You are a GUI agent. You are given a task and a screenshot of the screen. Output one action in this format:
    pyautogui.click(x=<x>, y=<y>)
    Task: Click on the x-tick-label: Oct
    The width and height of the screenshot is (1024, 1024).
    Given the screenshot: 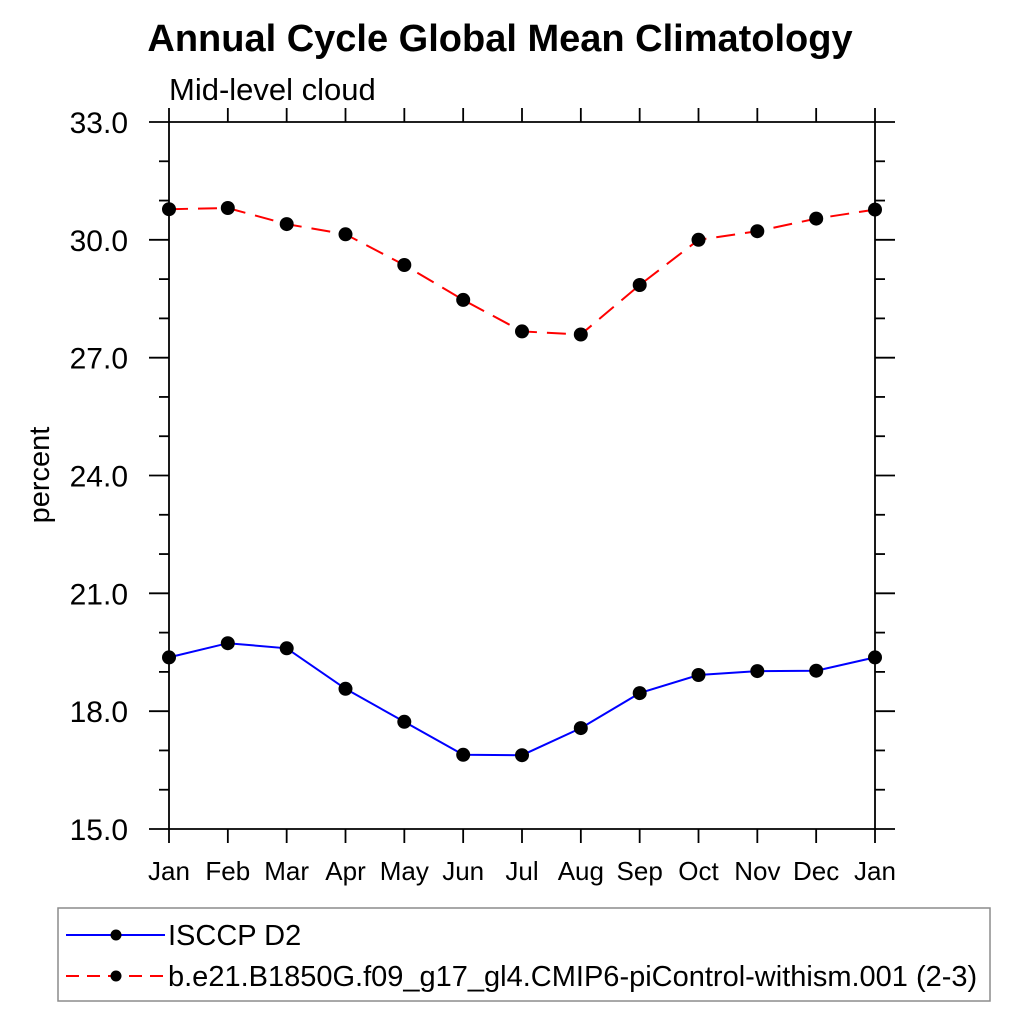 What is the action you would take?
    pyautogui.click(x=698, y=871)
    